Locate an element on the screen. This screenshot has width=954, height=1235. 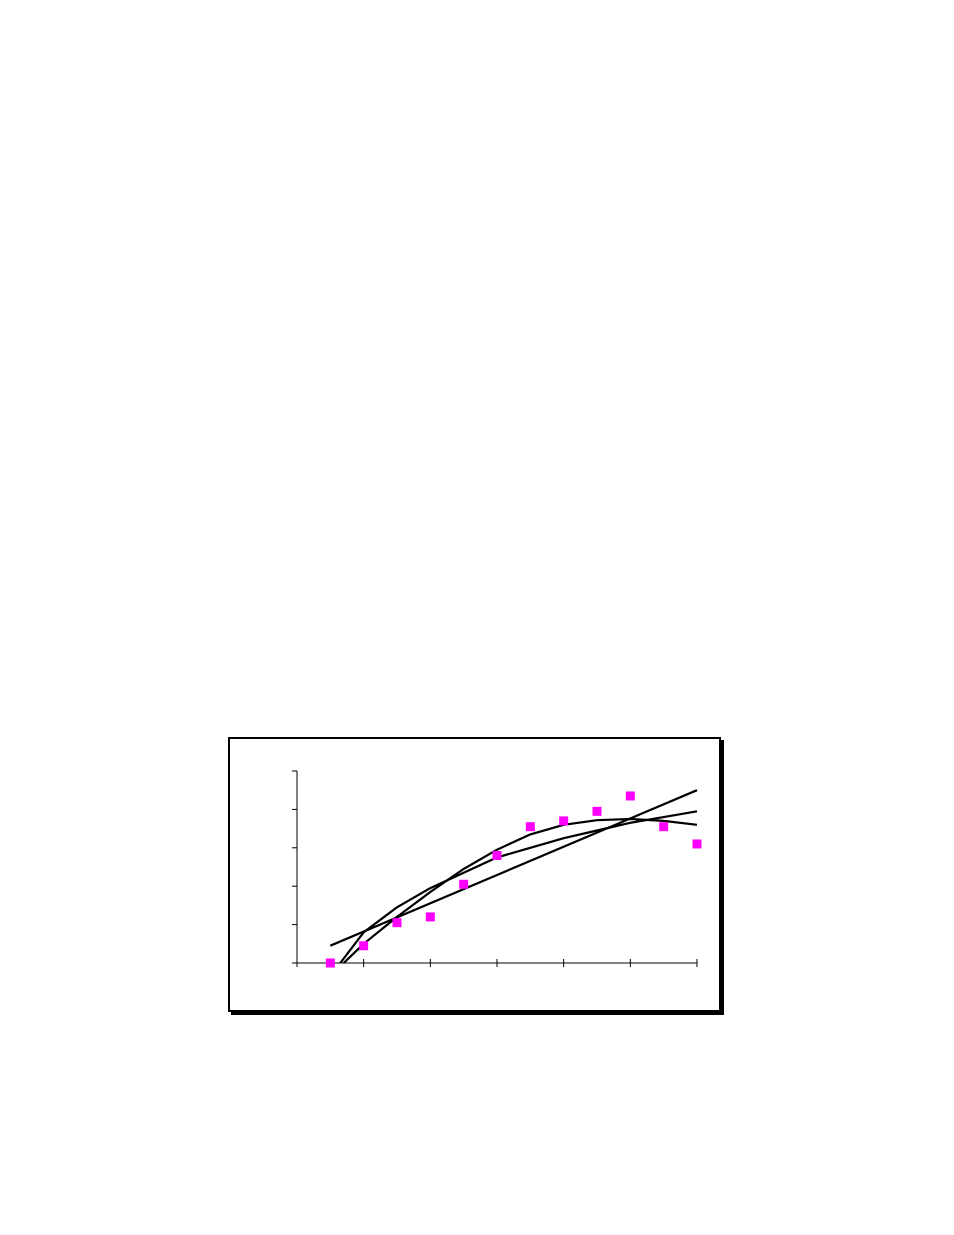
chart-frame is located at coordinates (474, 874).